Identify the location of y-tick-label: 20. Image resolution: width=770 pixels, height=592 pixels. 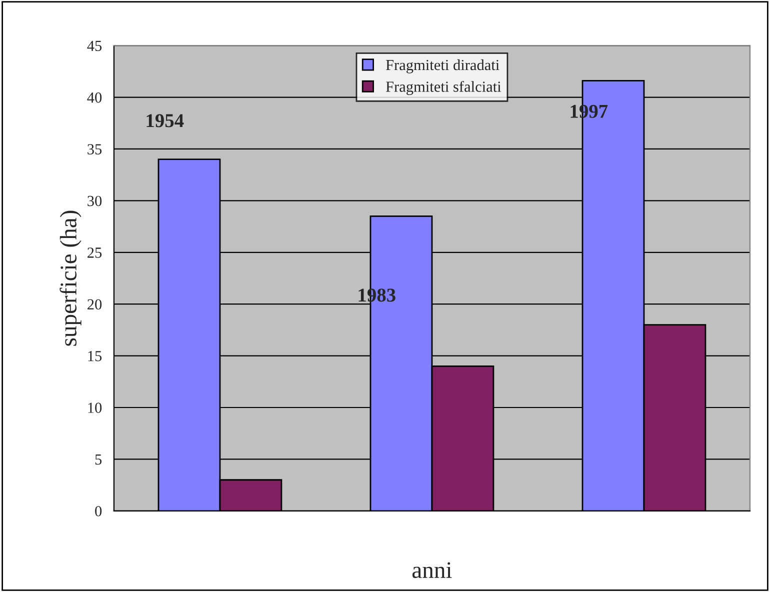
(95, 304).